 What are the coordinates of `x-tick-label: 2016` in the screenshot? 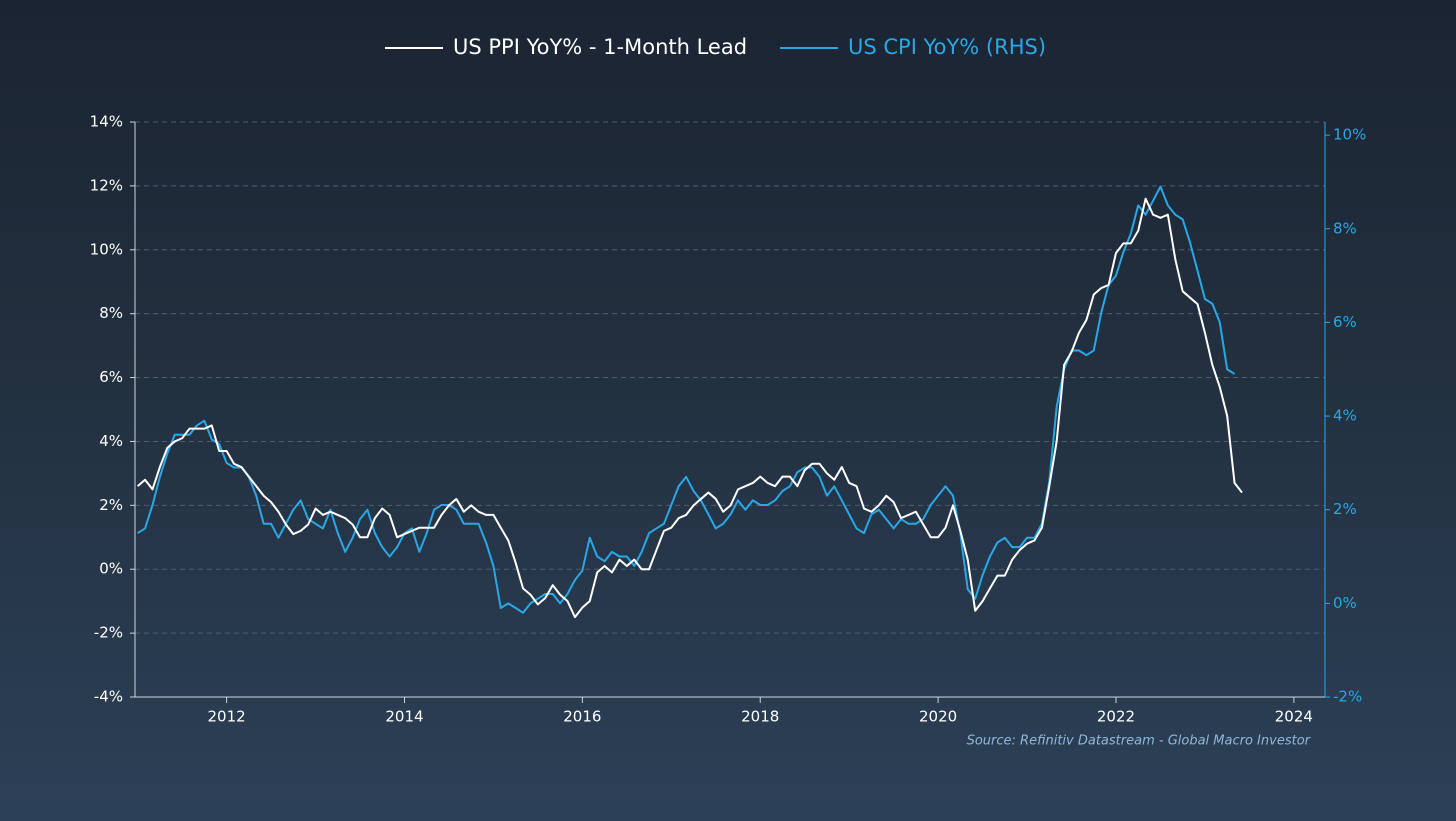 It's located at (582, 717).